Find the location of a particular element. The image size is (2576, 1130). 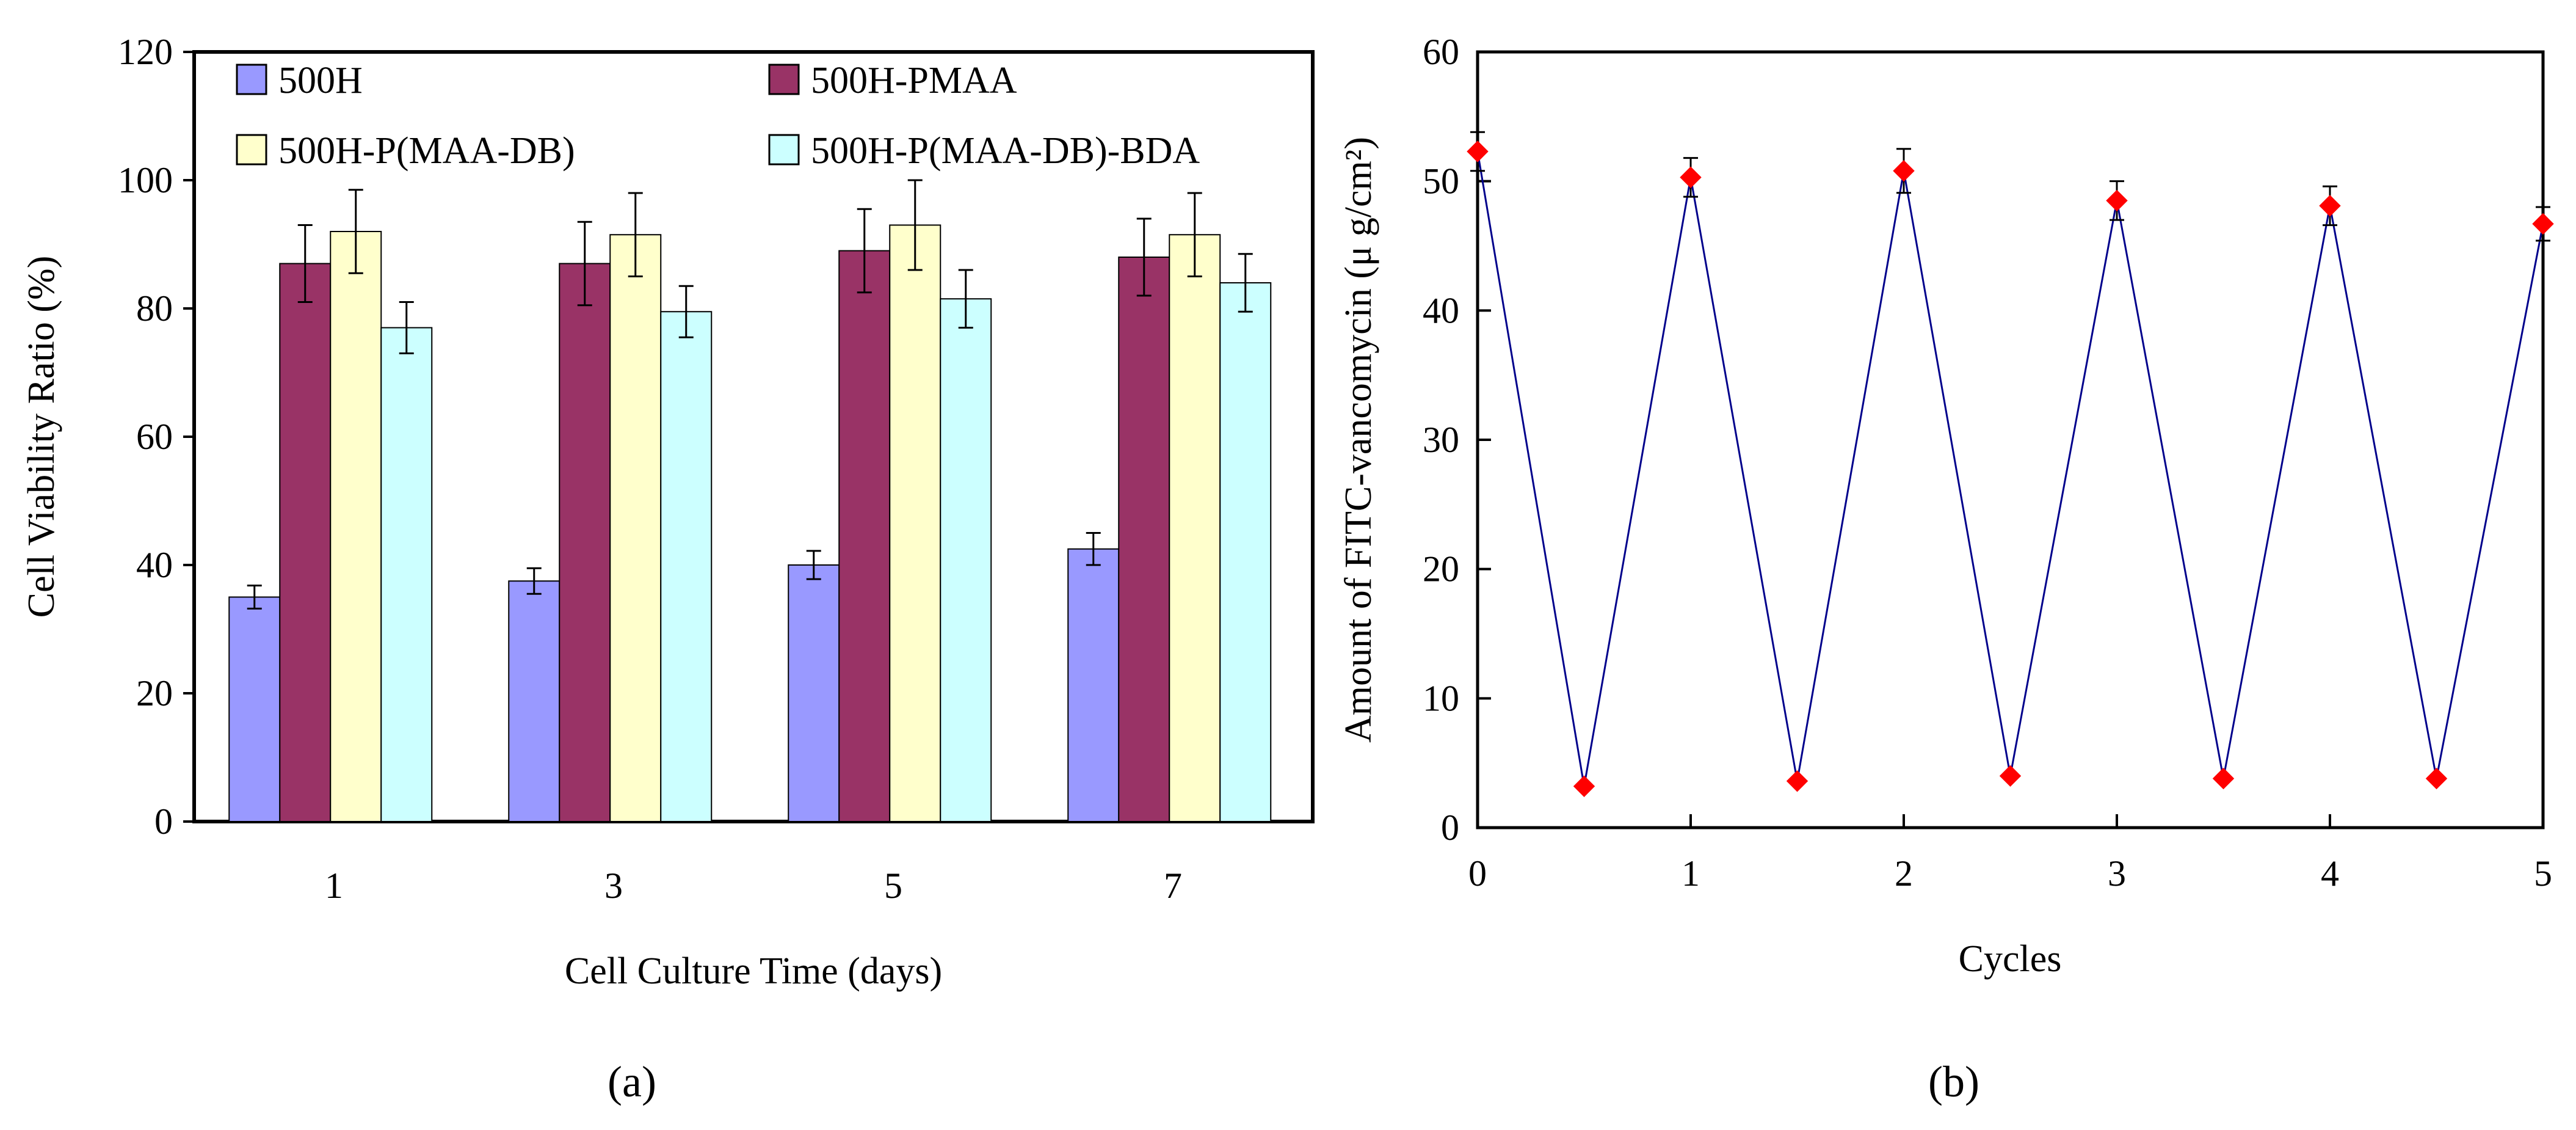

legend-label-500h-pmaa: 500H-PMAA is located at coordinates (914, 80).